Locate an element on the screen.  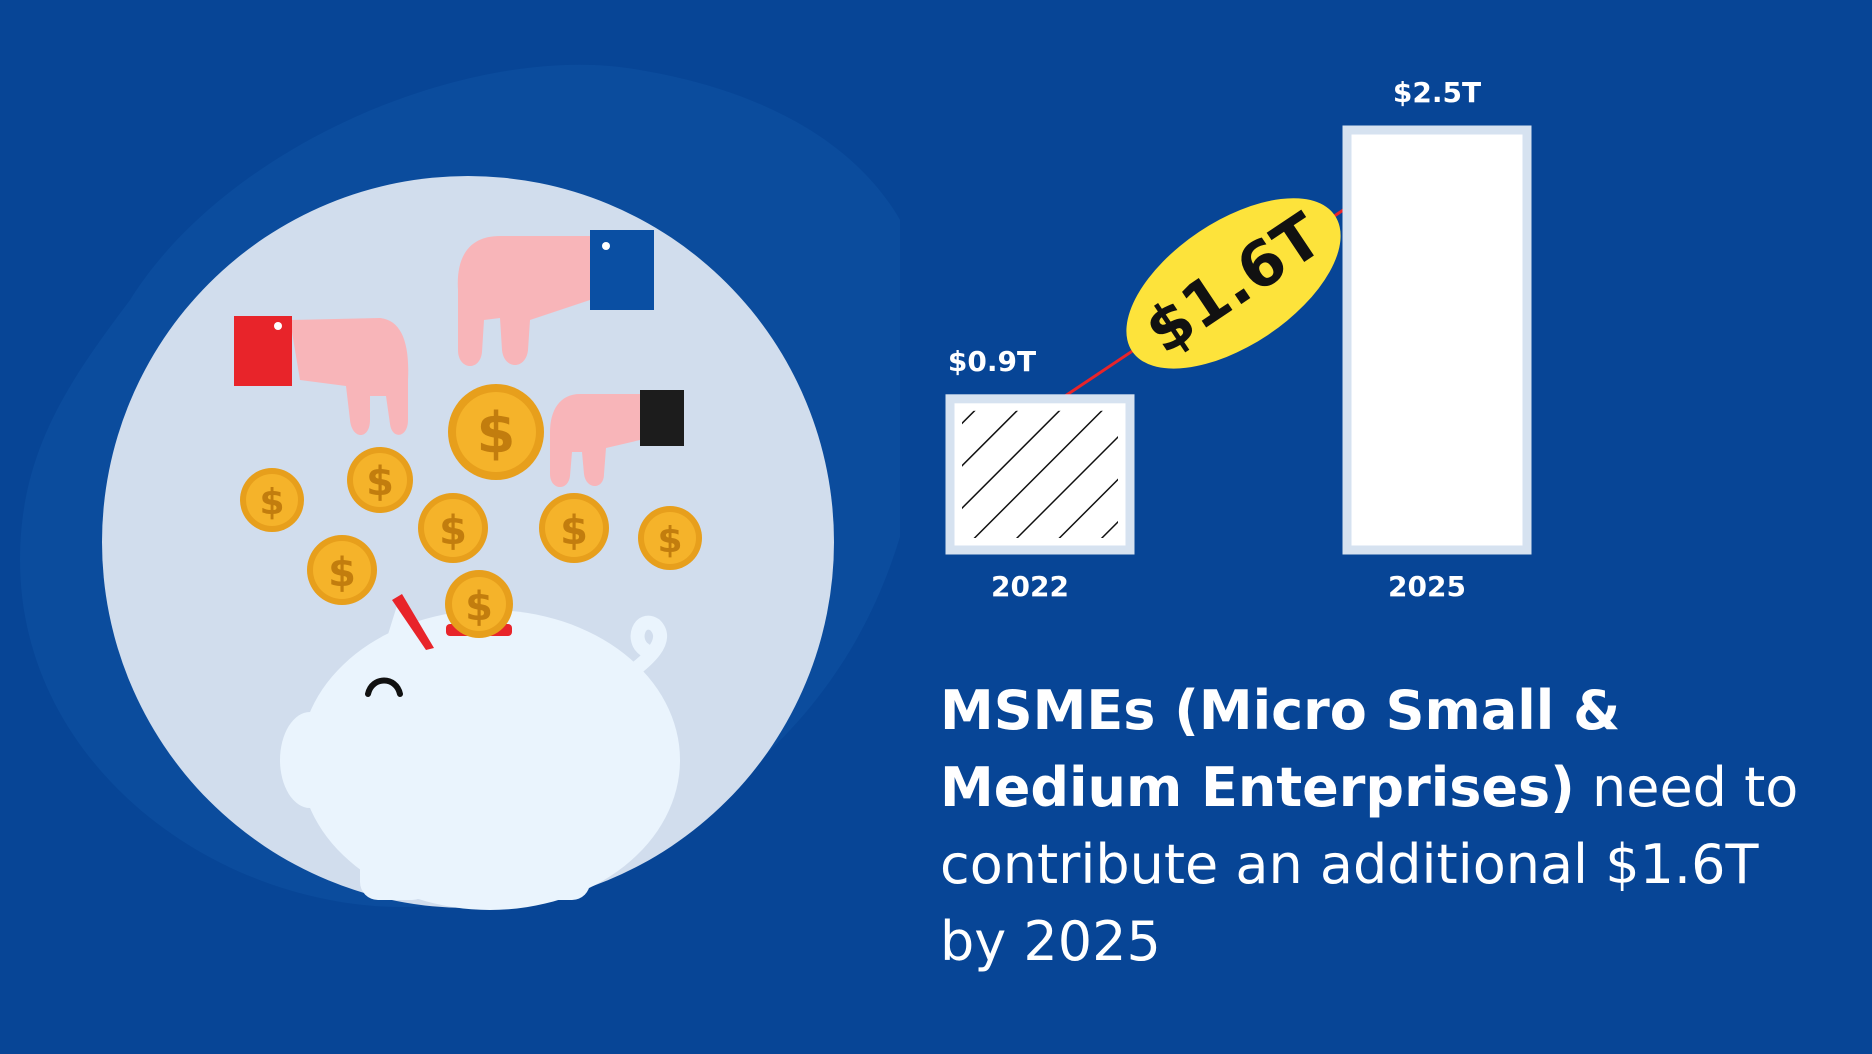
bar-hatch-pattern is located at coordinates (1040, 474).